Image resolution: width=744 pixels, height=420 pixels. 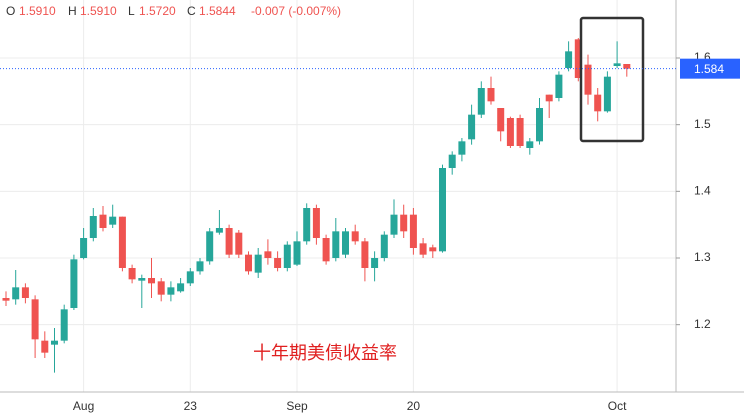 I want to click on x-tick-label: Aug, so click(x=83, y=406).